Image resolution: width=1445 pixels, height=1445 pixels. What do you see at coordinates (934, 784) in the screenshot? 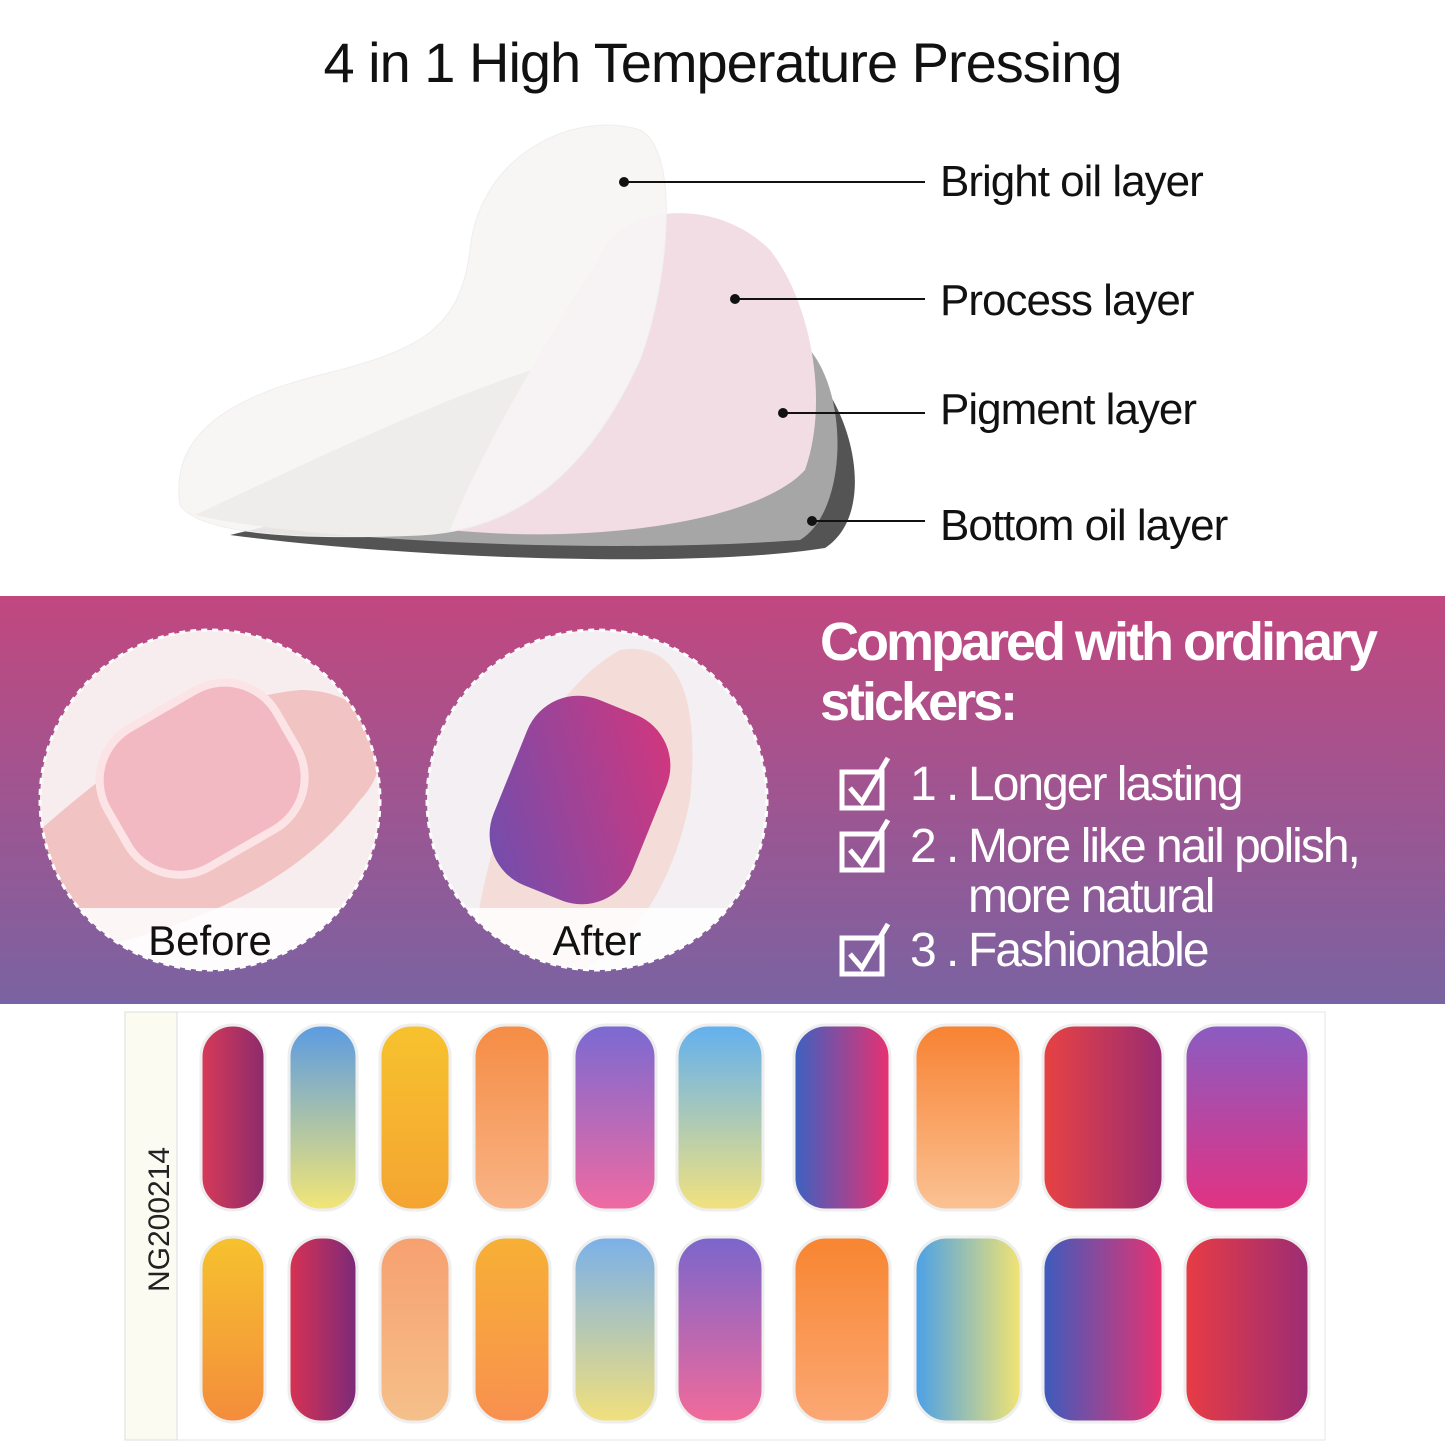
I see `item-number: 1 .` at bounding box center [934, 784].